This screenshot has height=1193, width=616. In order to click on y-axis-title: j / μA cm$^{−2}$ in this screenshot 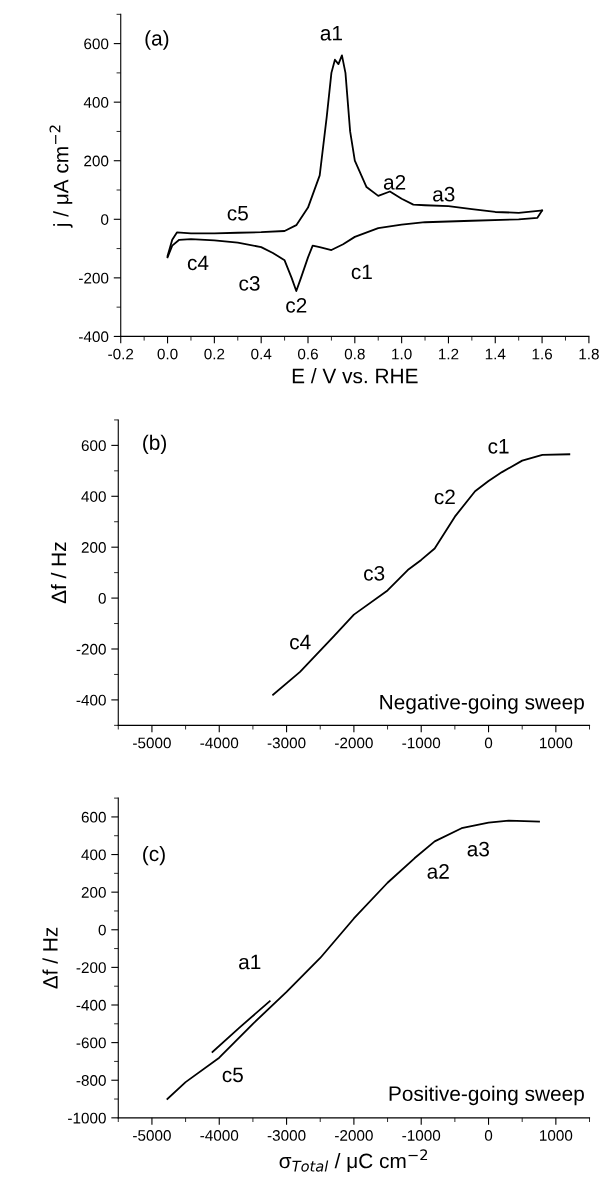, I will do `click(61, 176)`.